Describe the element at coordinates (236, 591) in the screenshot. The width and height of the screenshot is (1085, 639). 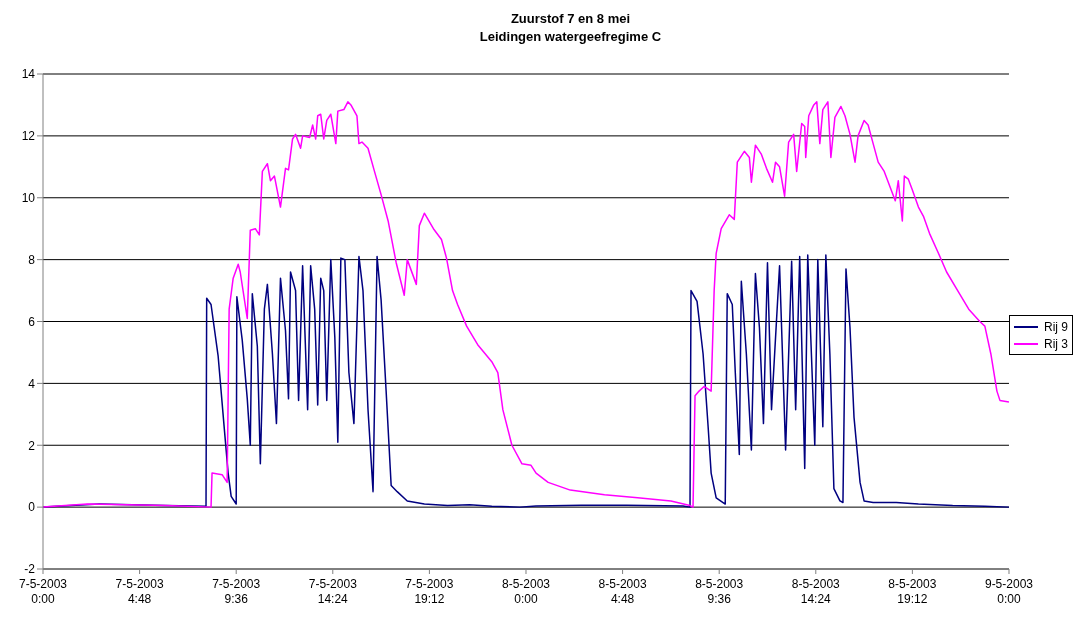
I see `x-tick-label: 7-5-2003 9:36` at that location.